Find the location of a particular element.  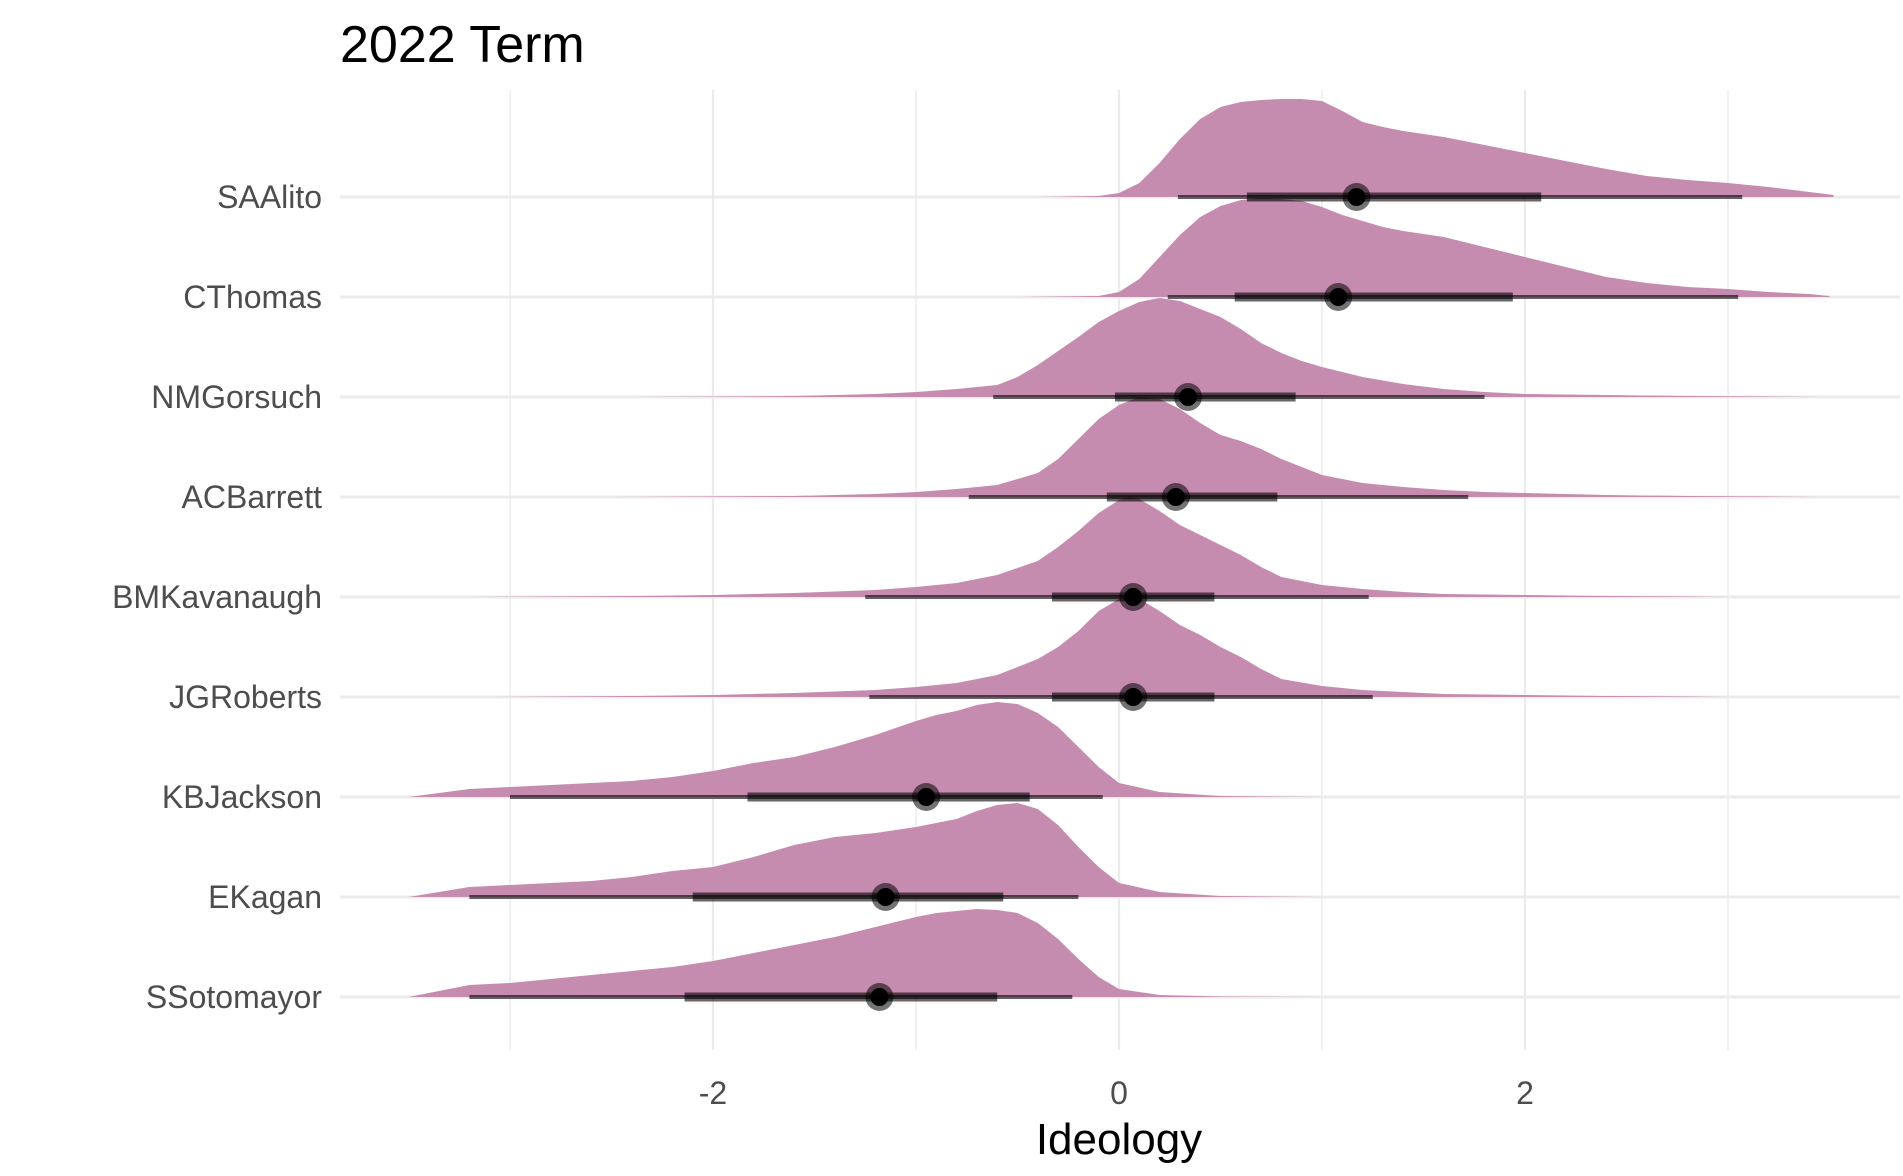

x-axis-tick-labels: -2 0 2 is located at coordinates (1116, 1093).